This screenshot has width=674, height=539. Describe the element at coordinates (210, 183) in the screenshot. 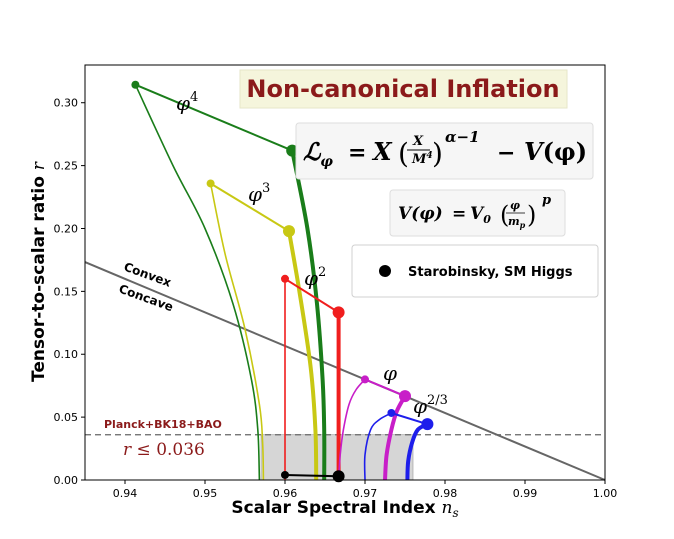

I see `endpoint-small-phi3` at that location.